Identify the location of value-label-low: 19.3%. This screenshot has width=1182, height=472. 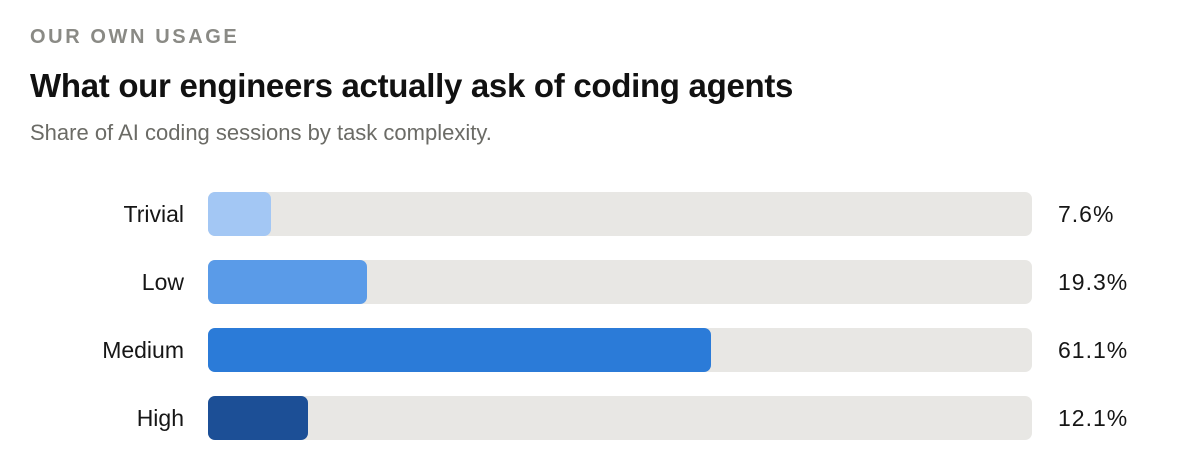
(1093, 282).